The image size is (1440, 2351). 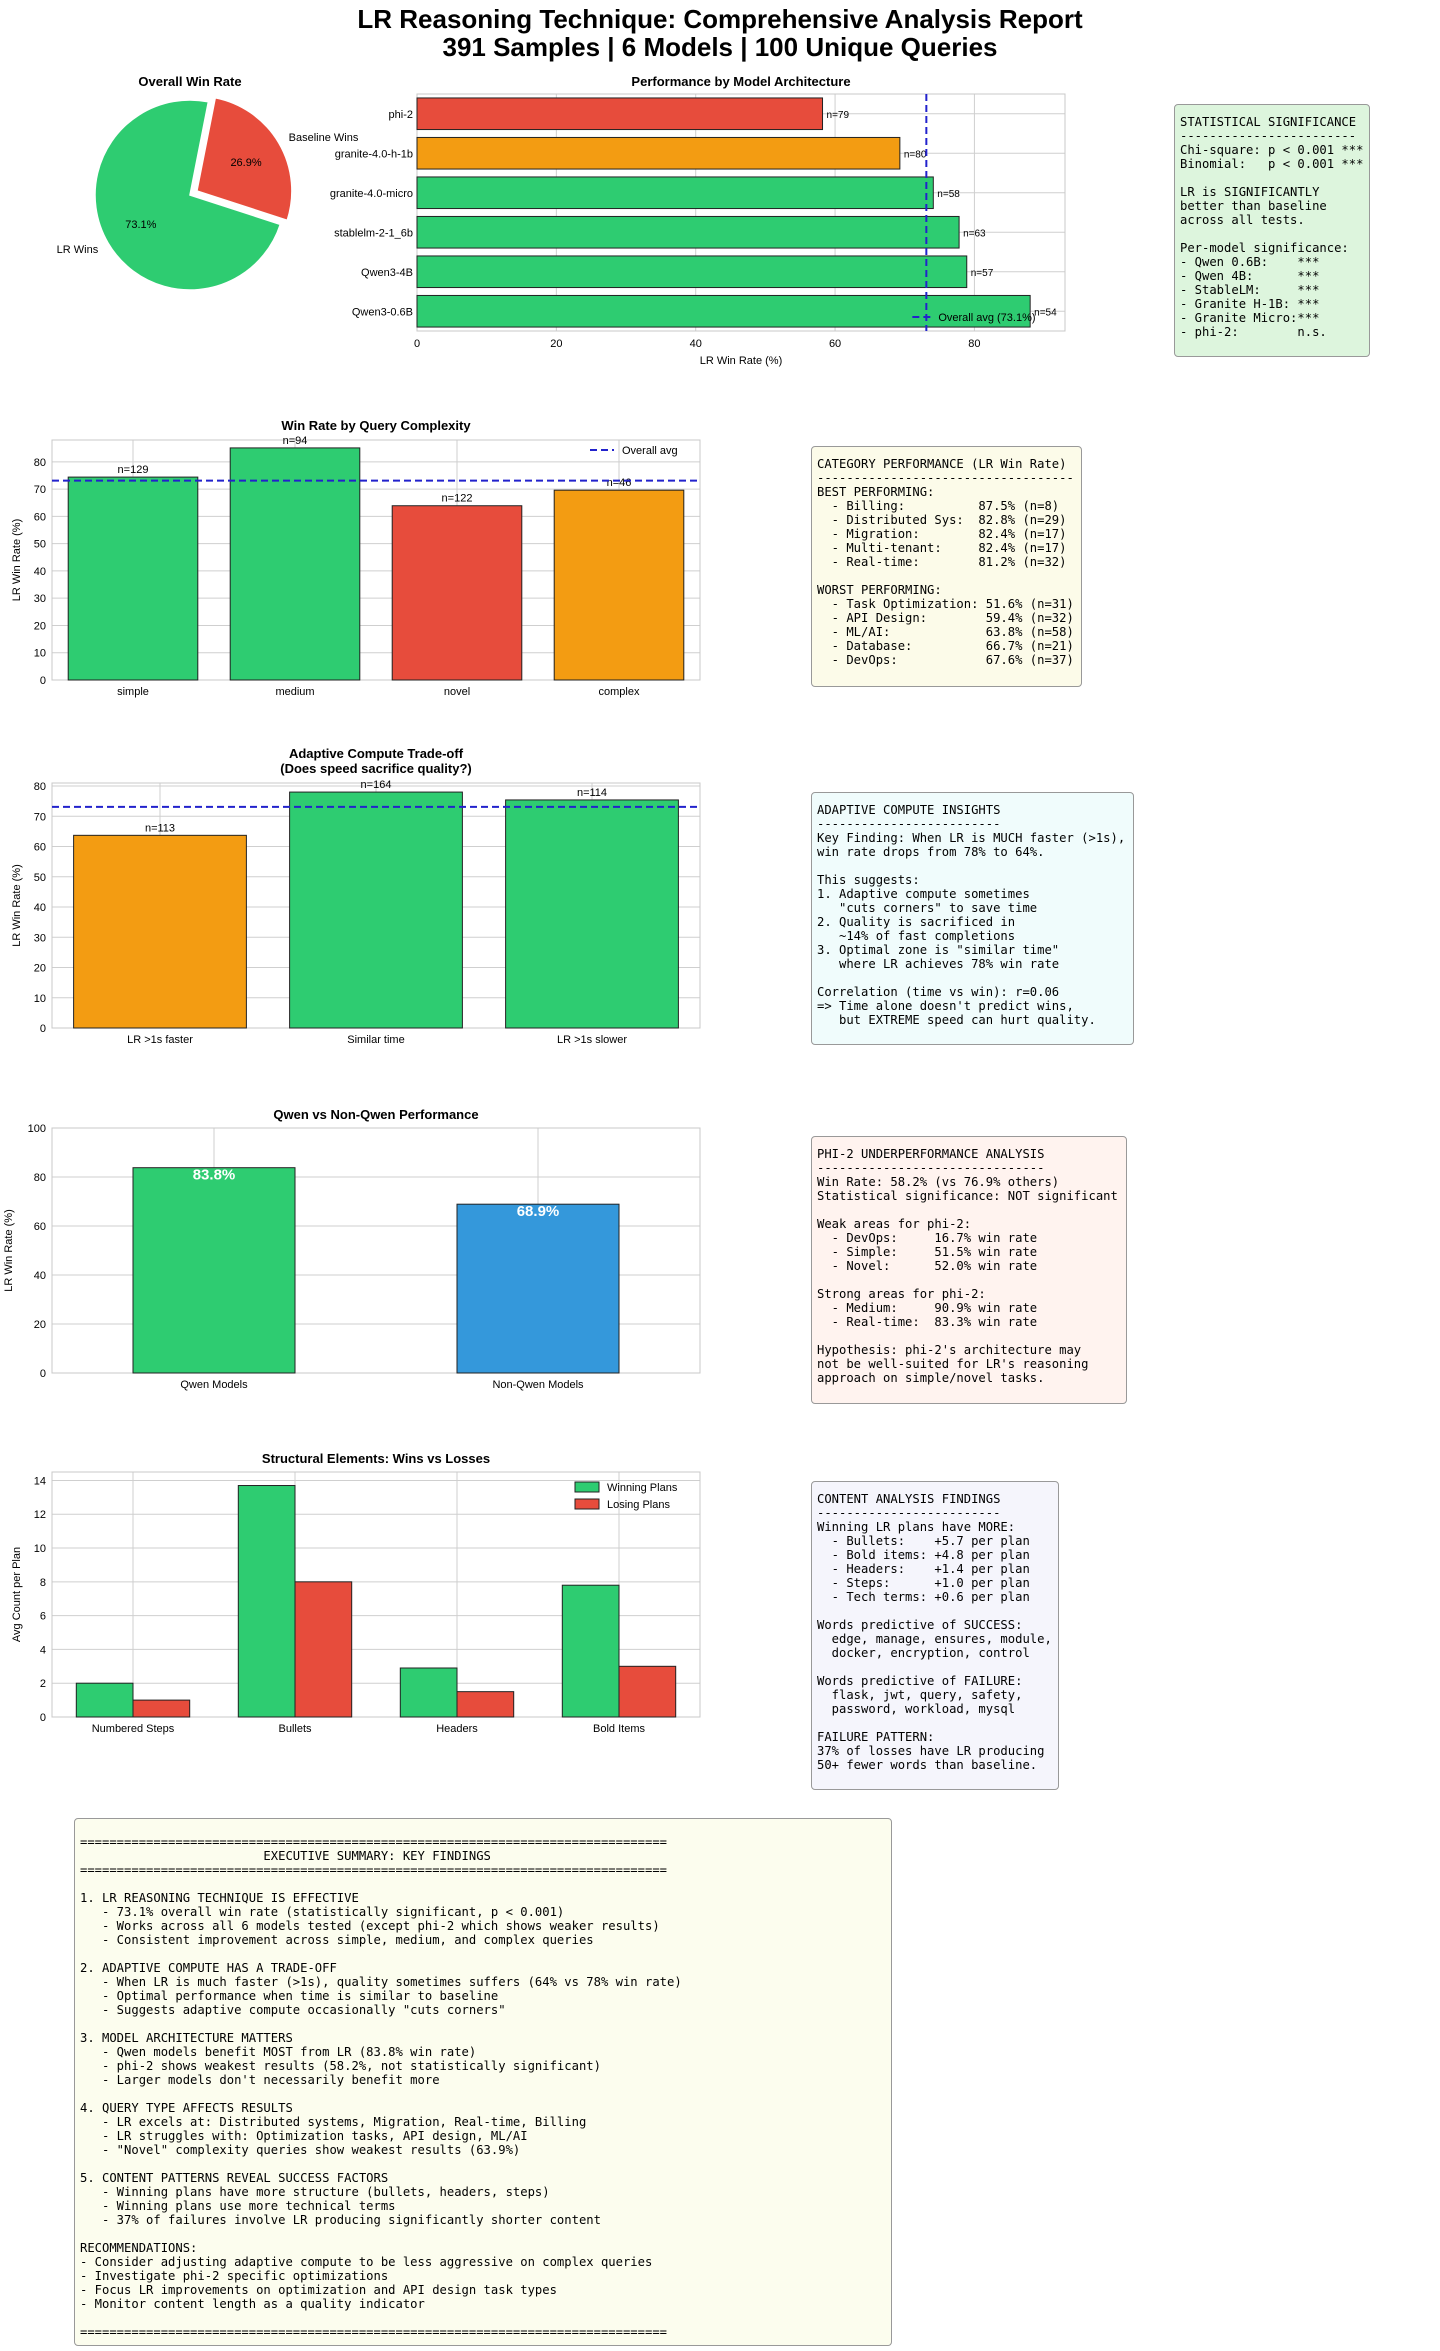 What do you see at coordinates (658, 153) in the screenshot?
I see `bar-model-granite-4-0-h-1b` at bounding box center [658, 153].